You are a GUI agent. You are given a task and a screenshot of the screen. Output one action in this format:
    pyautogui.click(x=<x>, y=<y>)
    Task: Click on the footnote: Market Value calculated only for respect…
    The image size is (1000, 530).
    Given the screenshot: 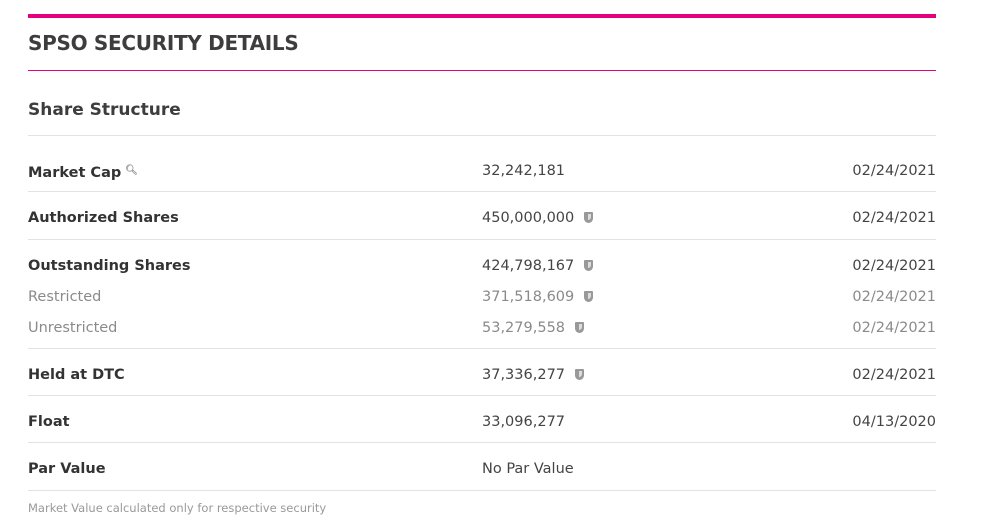 What is the action you would take?
    pyautogui.click(x=177, y=508)
    